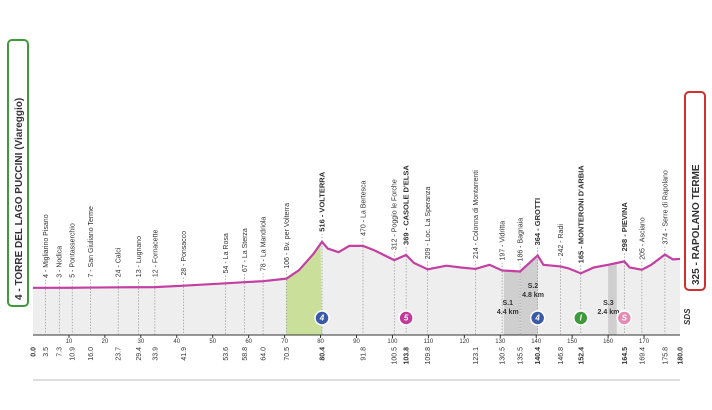  I want to click on km-label: 10.9, so click(73, 354).